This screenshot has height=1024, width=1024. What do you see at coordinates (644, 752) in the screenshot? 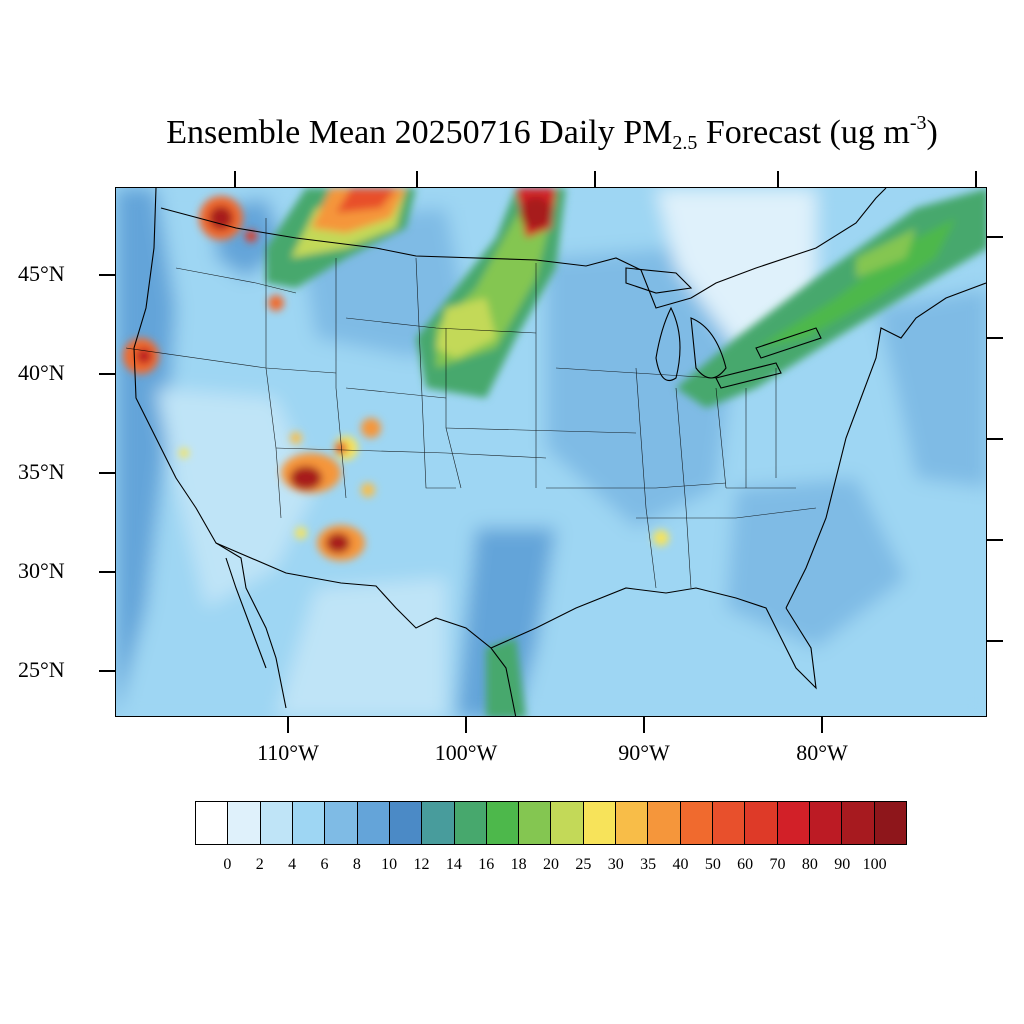
I see `lon-label-90w: 90°W` at bounding box center [644, 752].